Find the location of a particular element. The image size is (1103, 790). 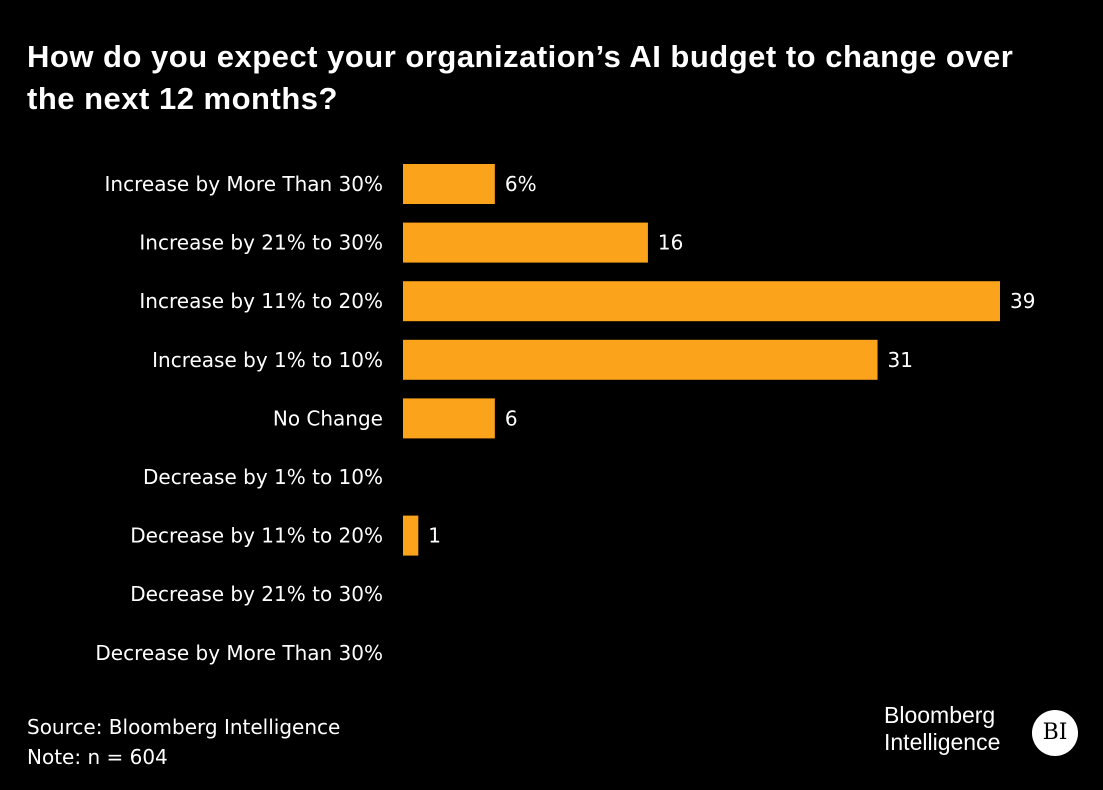

bi-badge-icon: BI is located at coordinates (1055, 733).